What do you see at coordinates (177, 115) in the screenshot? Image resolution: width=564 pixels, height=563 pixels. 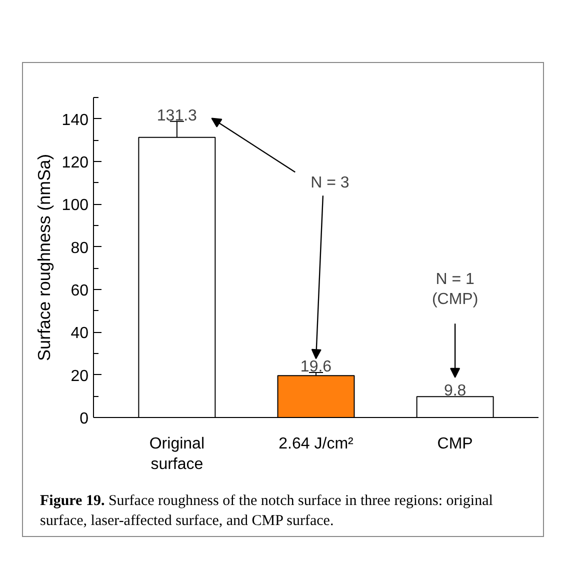 I see `data-label: 131.3` at bounding box center [177, 115].